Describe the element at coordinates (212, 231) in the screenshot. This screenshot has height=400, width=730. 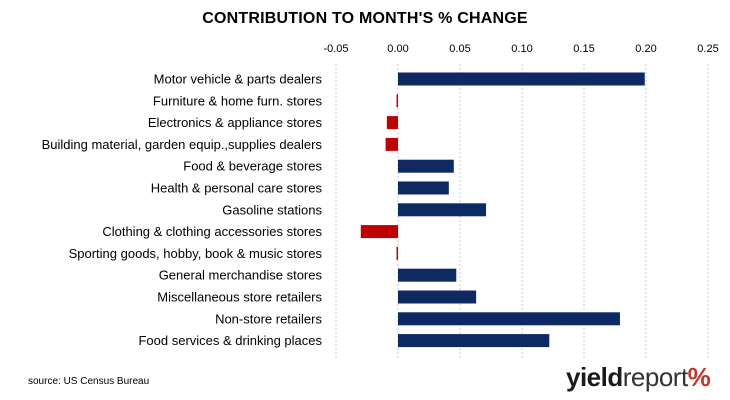
I see `category-label: Clothing & clothing accessories stores` at that location.